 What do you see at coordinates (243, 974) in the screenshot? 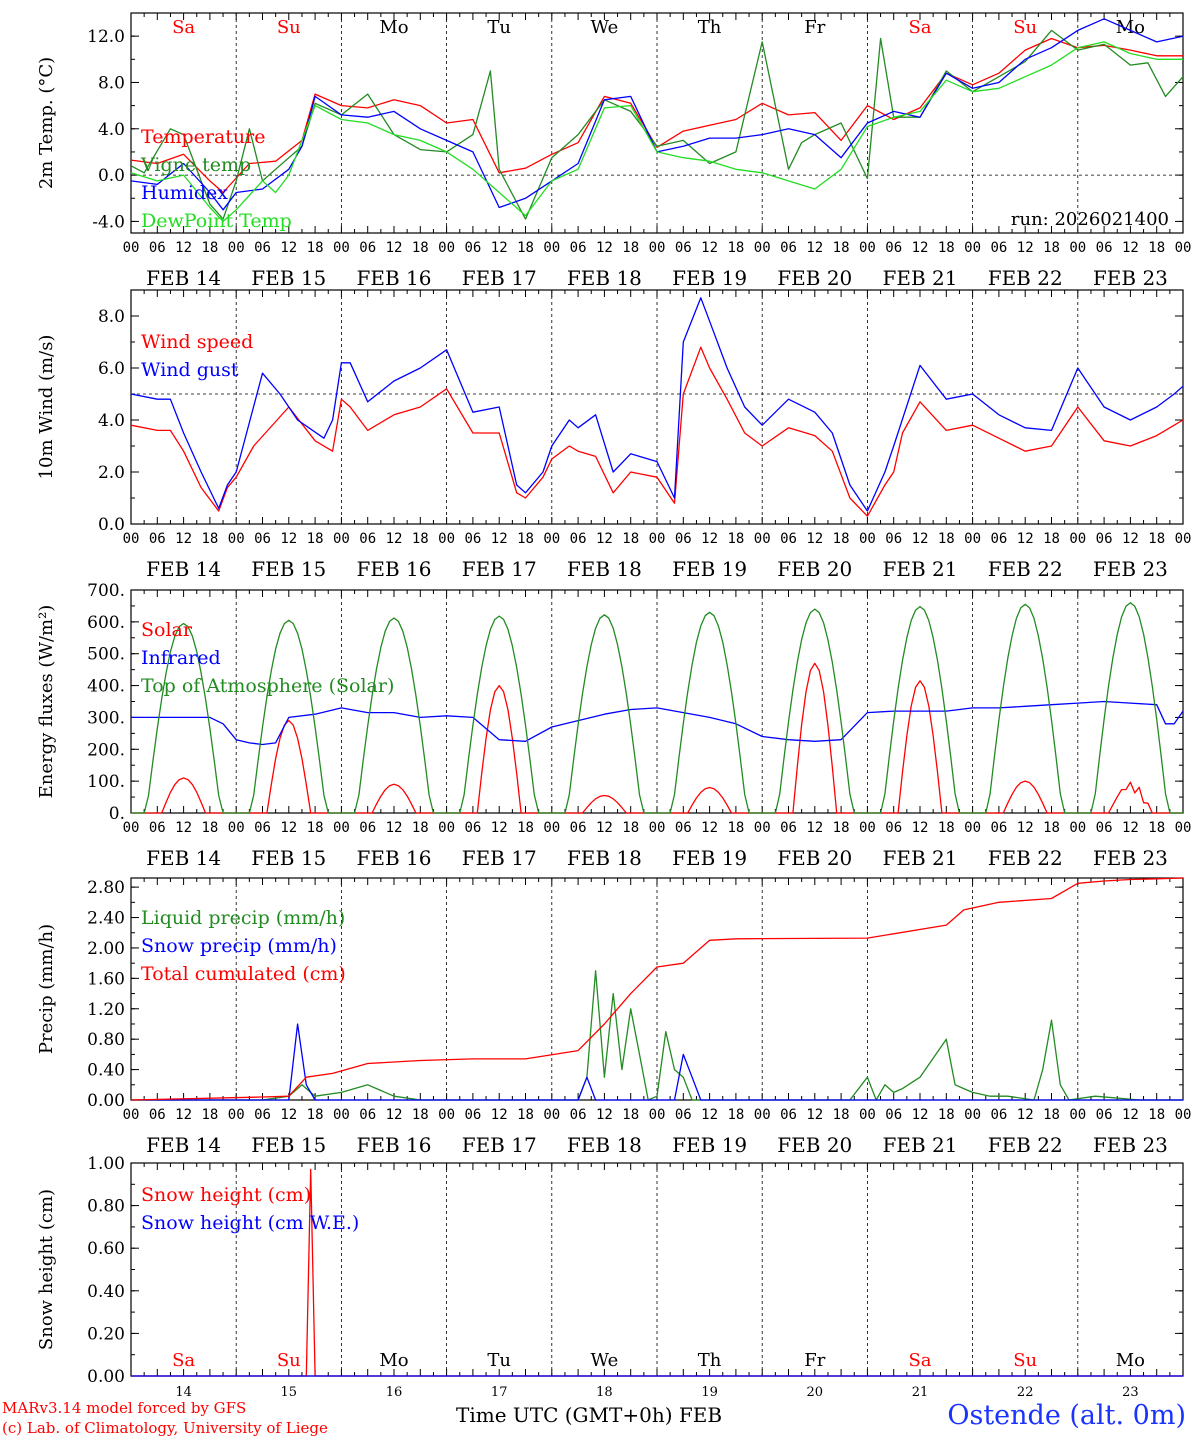
I see `legend-entry: Total cumulated (cm)` at bounding box center [243, 974].